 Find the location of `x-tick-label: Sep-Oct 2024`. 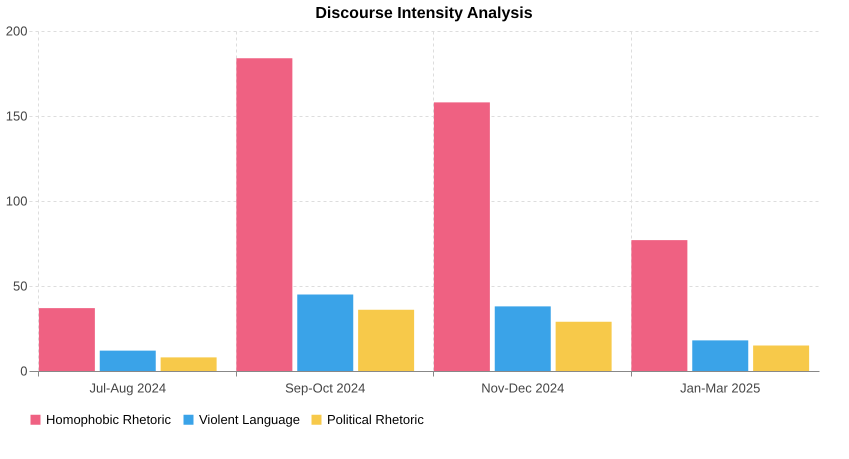

x-tick-label: Sep-Oct 2024 is located at coordinates (325, 388).